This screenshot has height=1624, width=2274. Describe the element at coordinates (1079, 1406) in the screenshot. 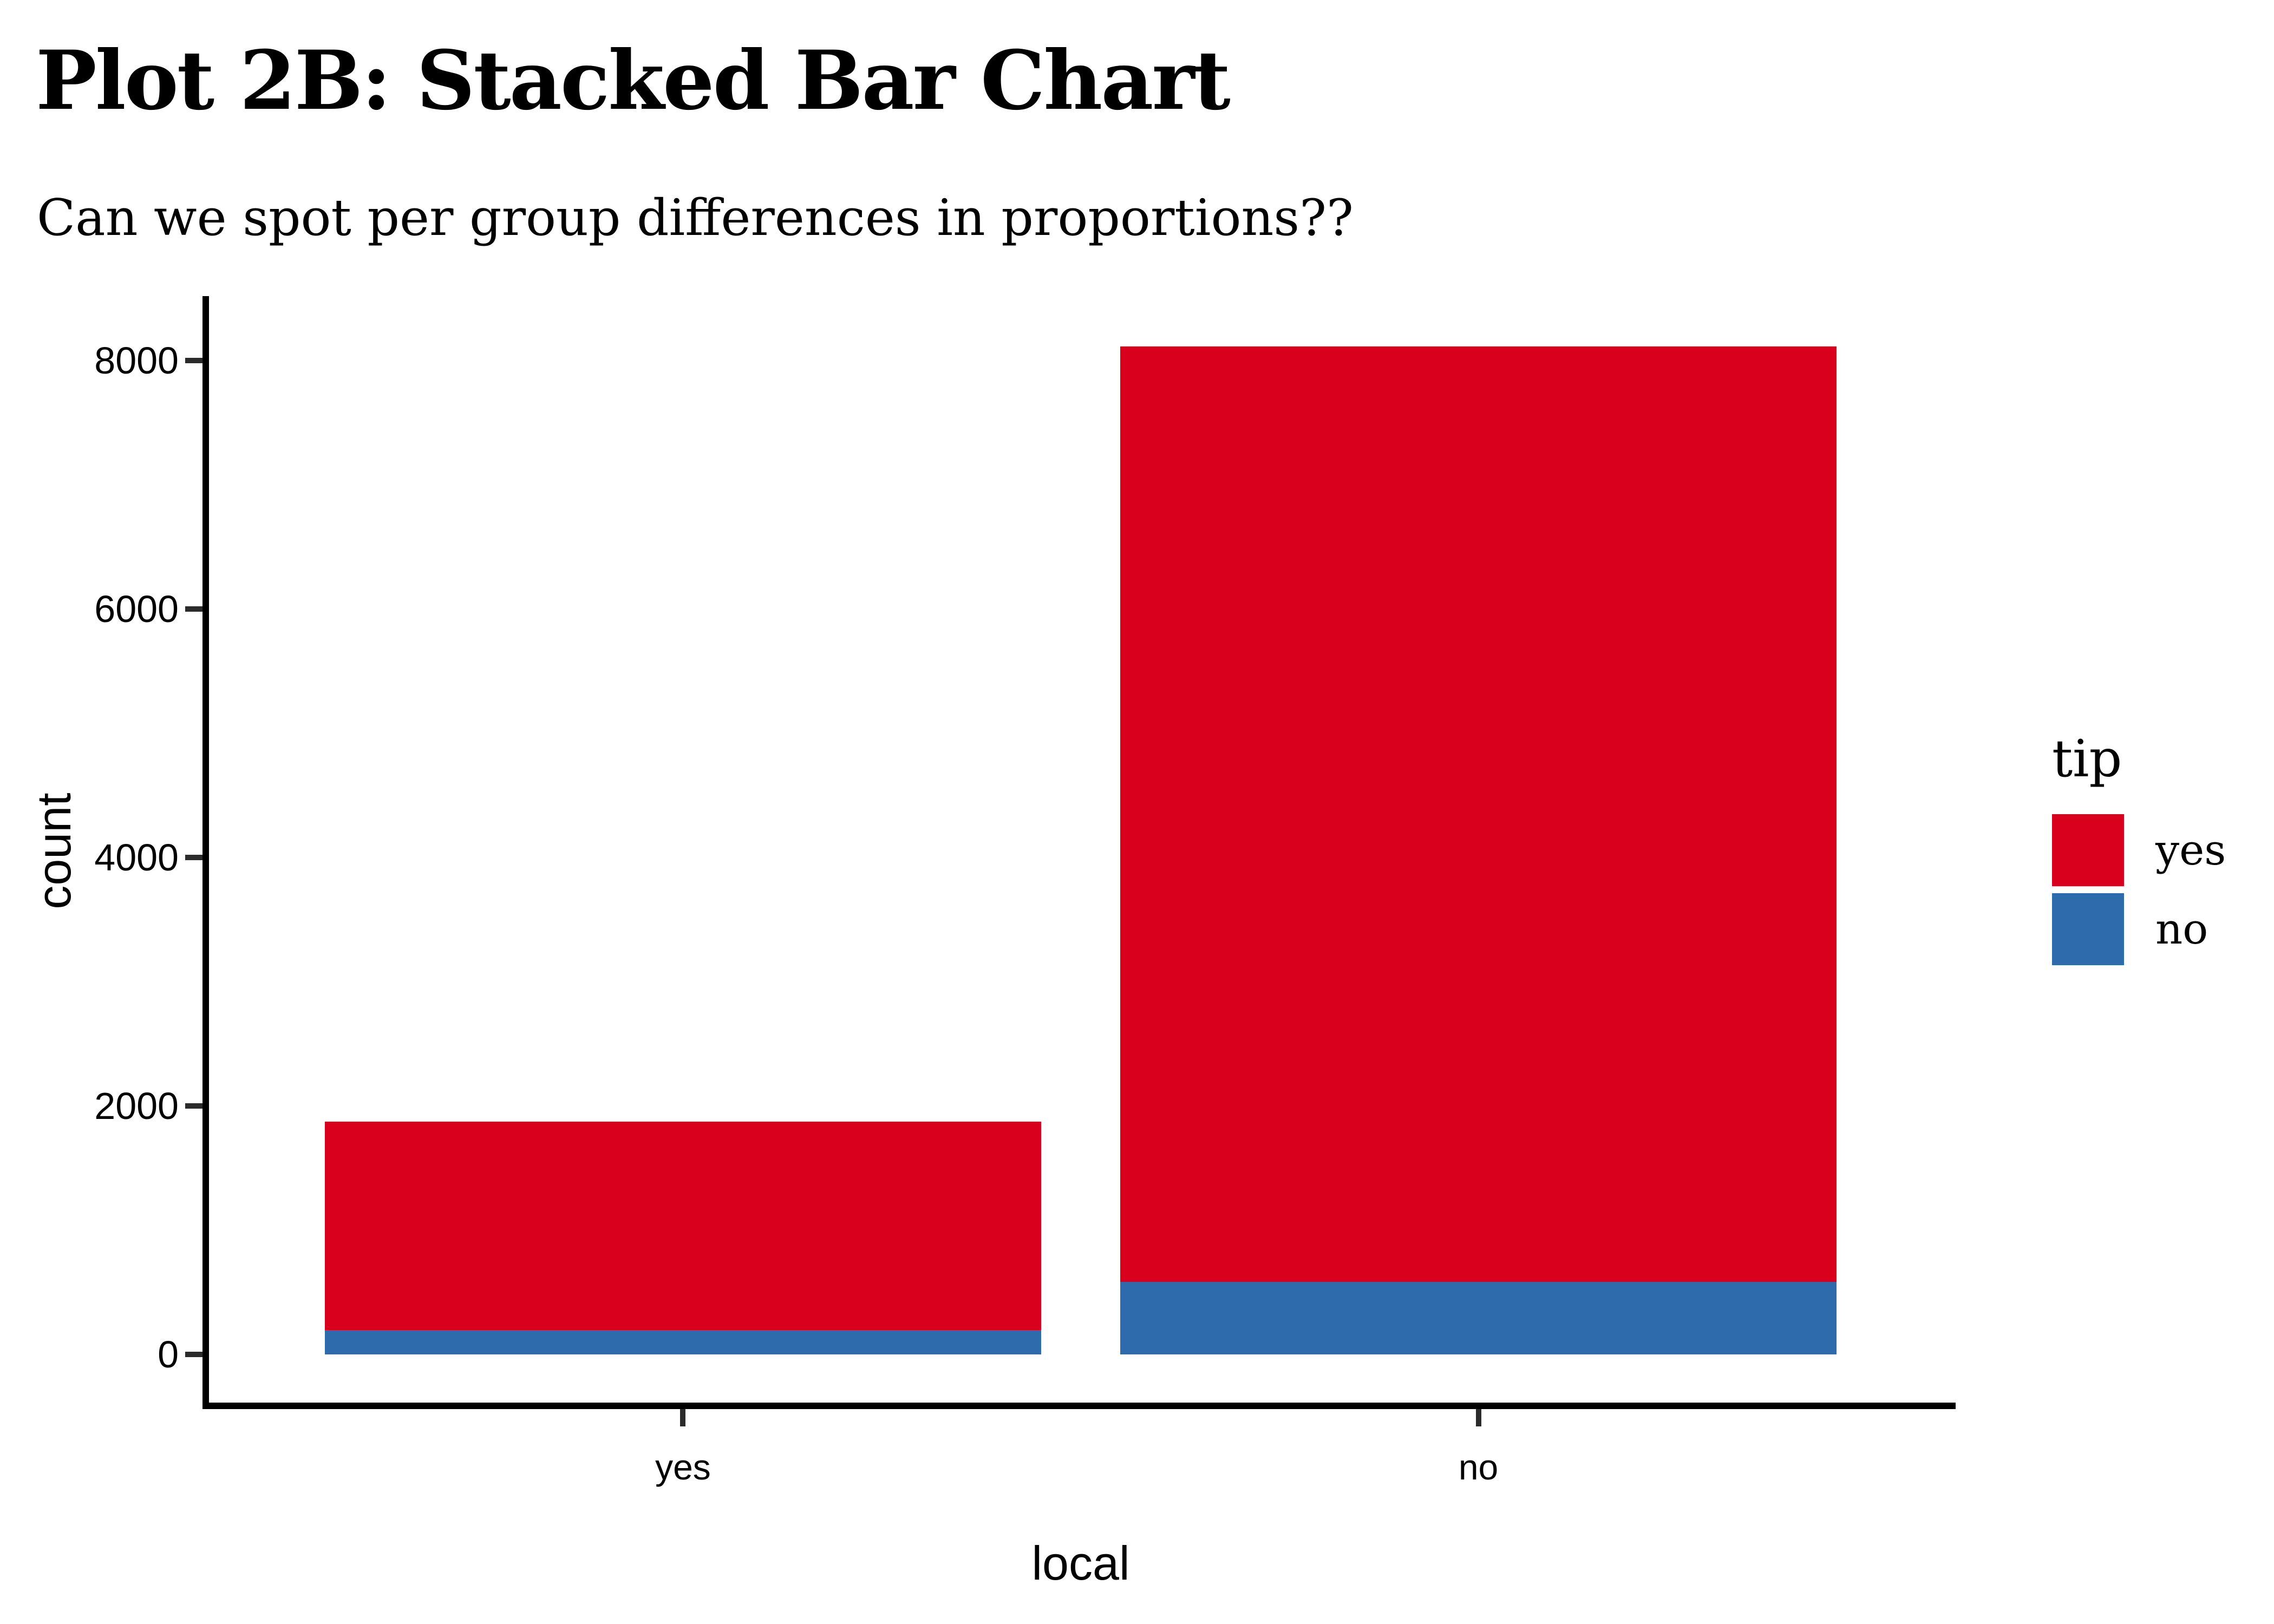

I see `x-axis-line` at that location.